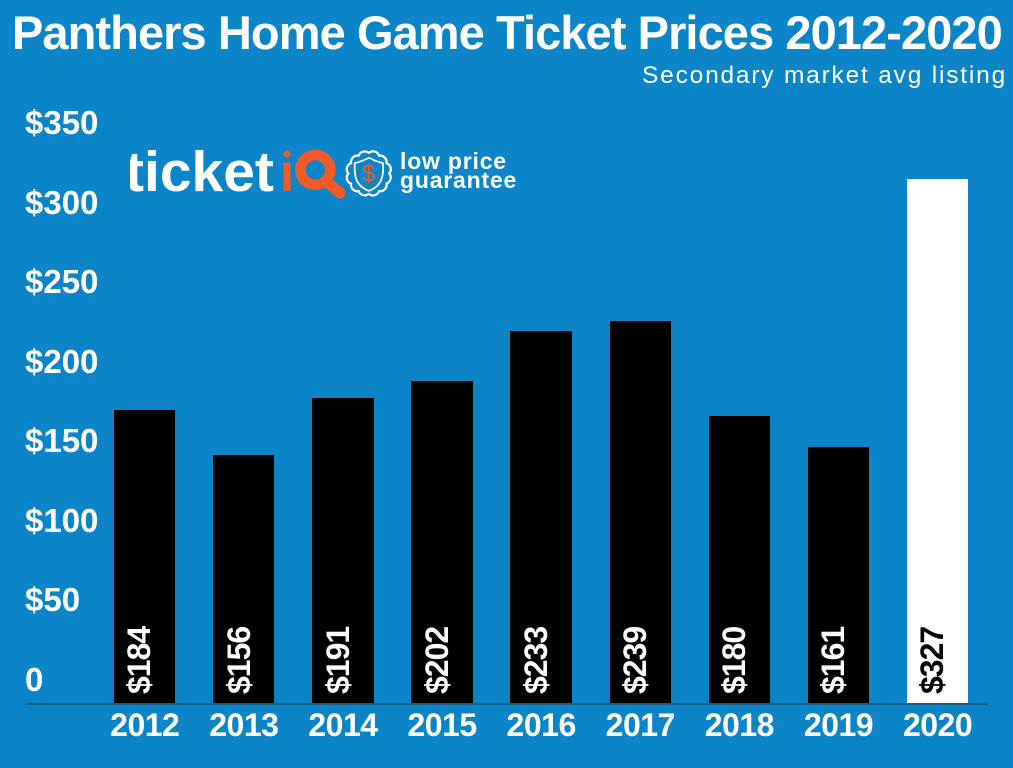  Describe the element at coordinates (458, 180) in the screenshot. I see `svg-text: guarantee` at that location.